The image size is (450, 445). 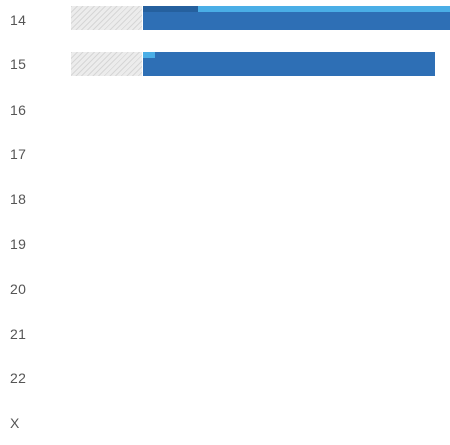 I want to click on track-row-x: X, so click(x=225, y=423).